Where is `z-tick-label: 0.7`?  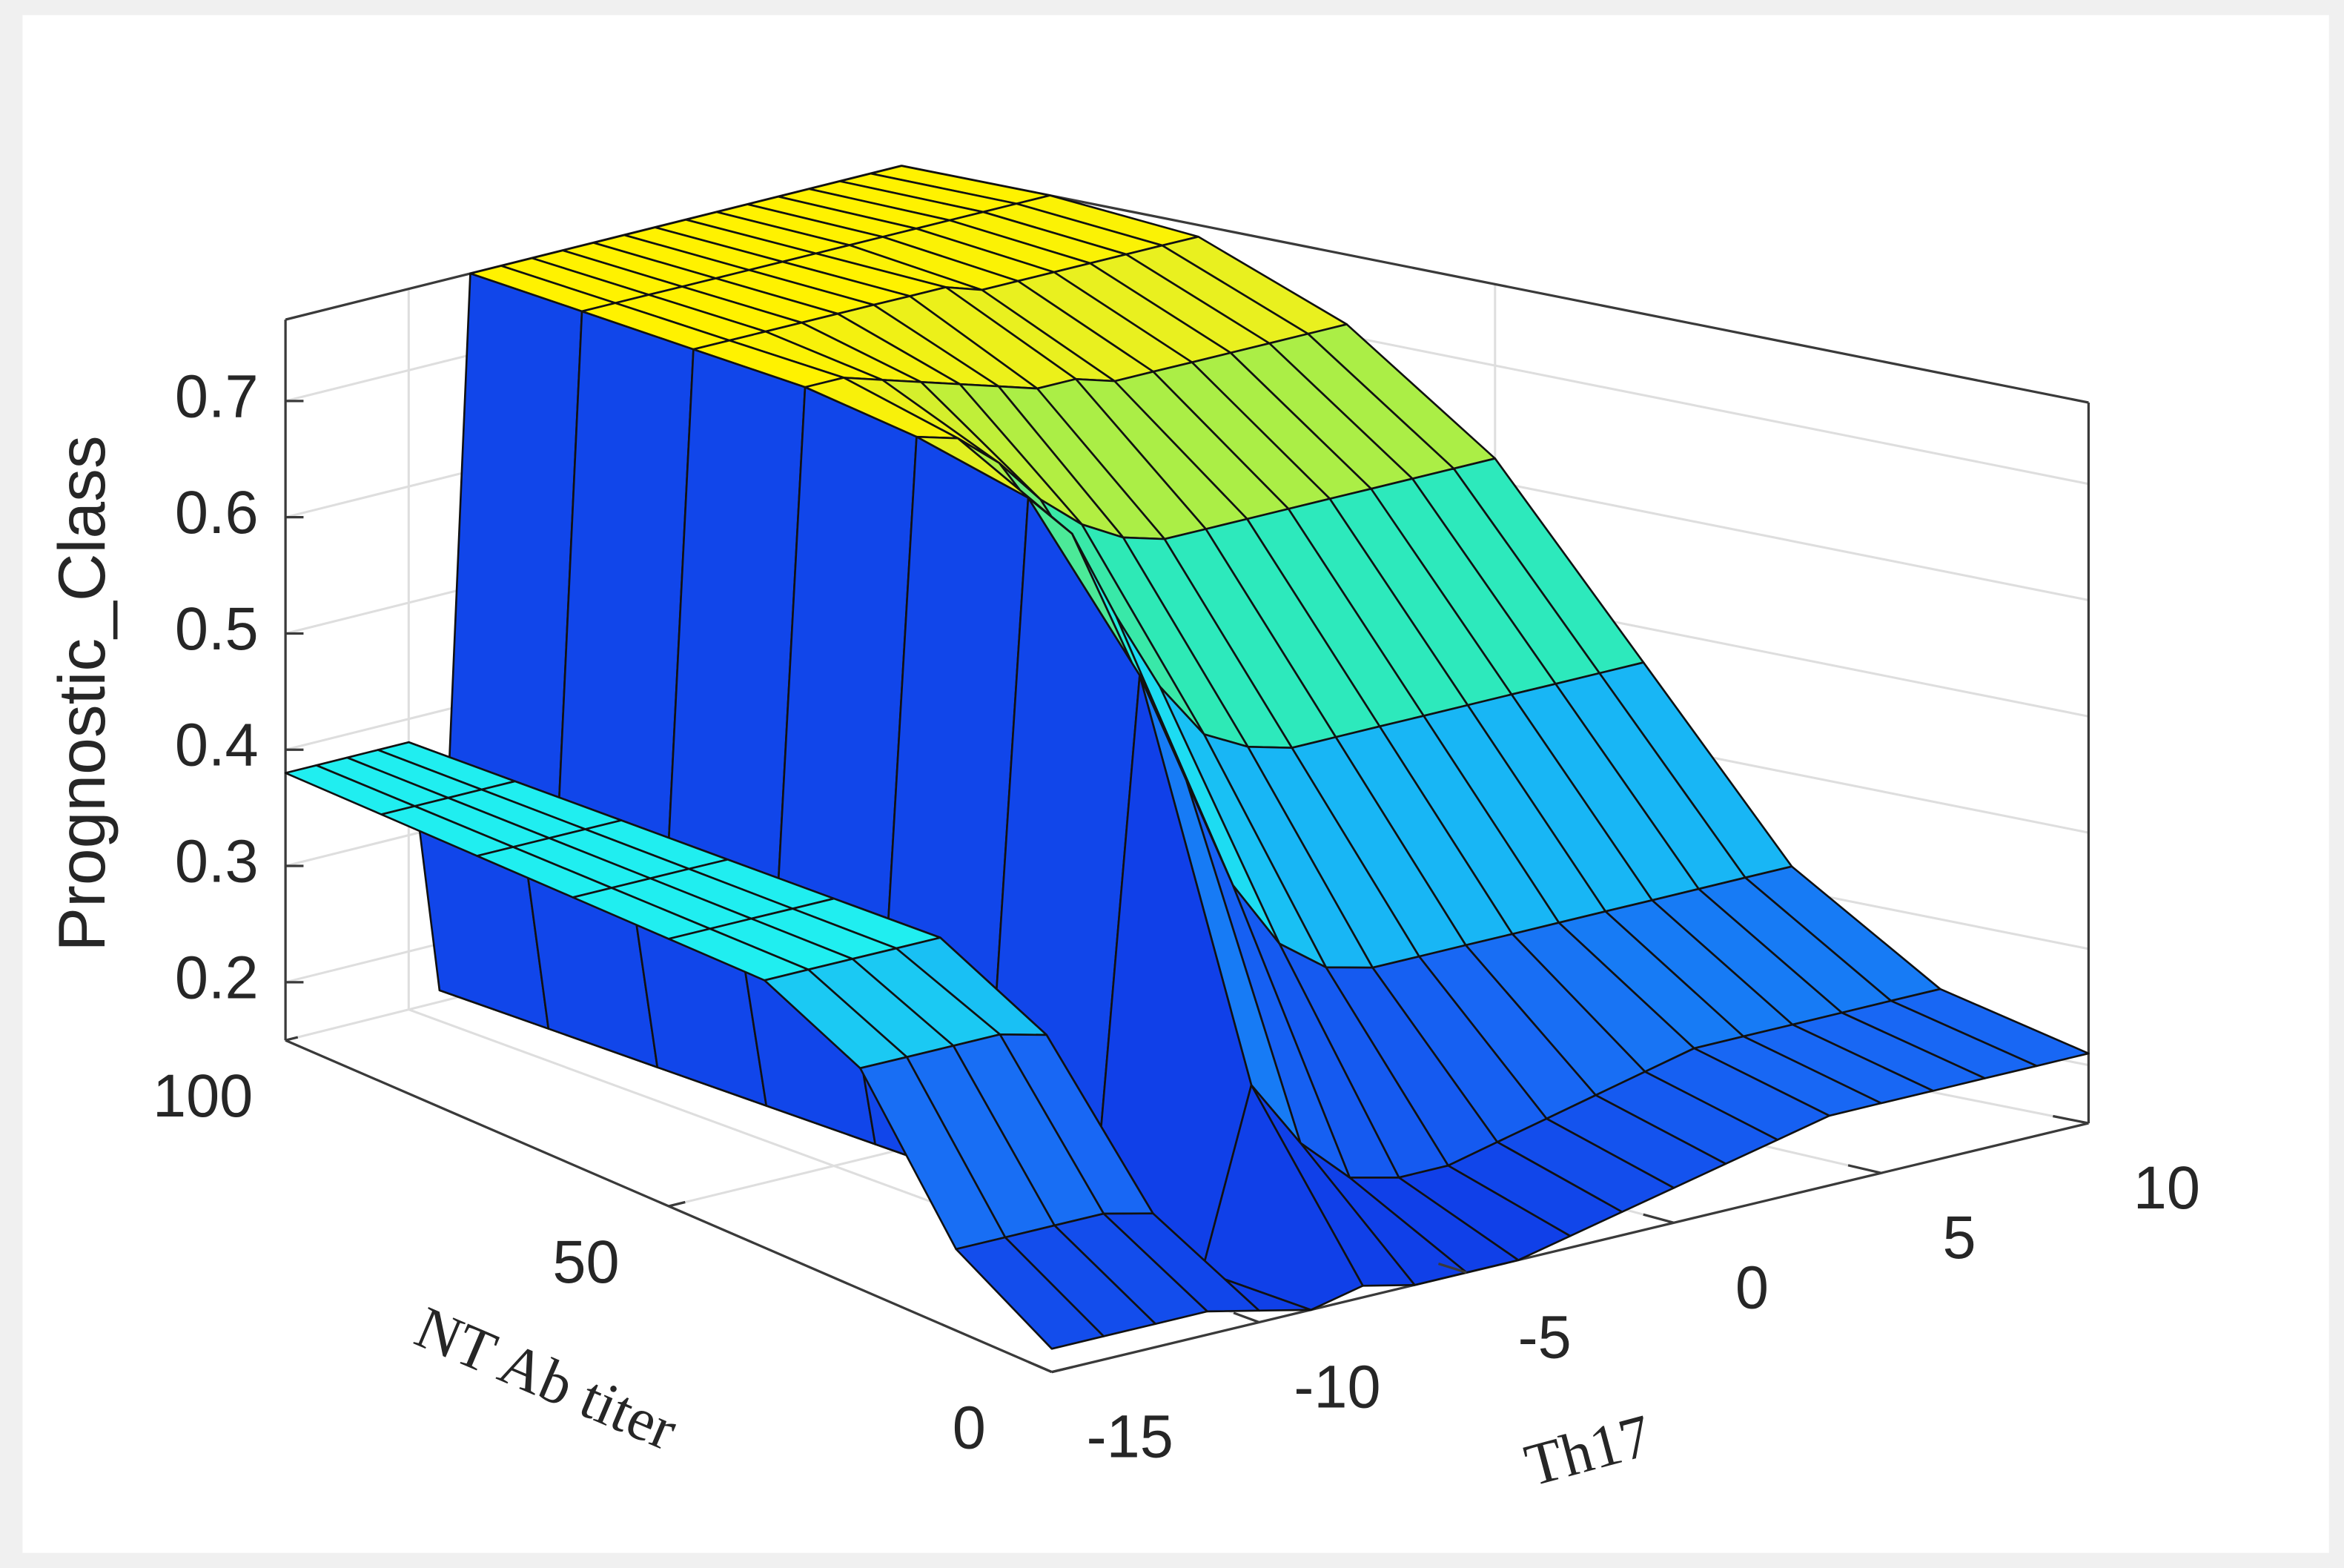
z-tick-label: 0.7 is located at coordinates (217, 396).